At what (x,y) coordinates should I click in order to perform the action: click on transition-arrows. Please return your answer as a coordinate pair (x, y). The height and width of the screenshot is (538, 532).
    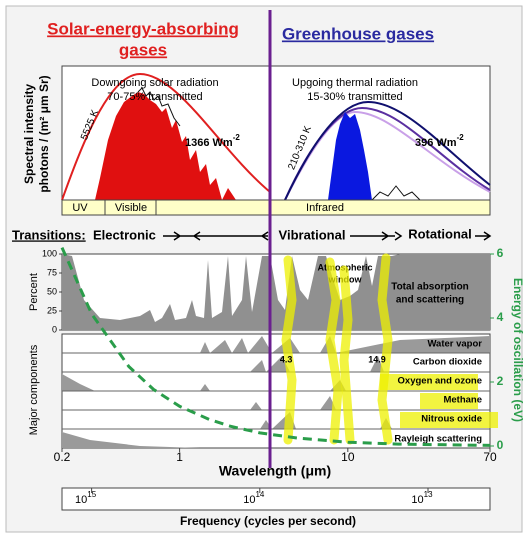
    Looking at the image, I should click on (327, 236).